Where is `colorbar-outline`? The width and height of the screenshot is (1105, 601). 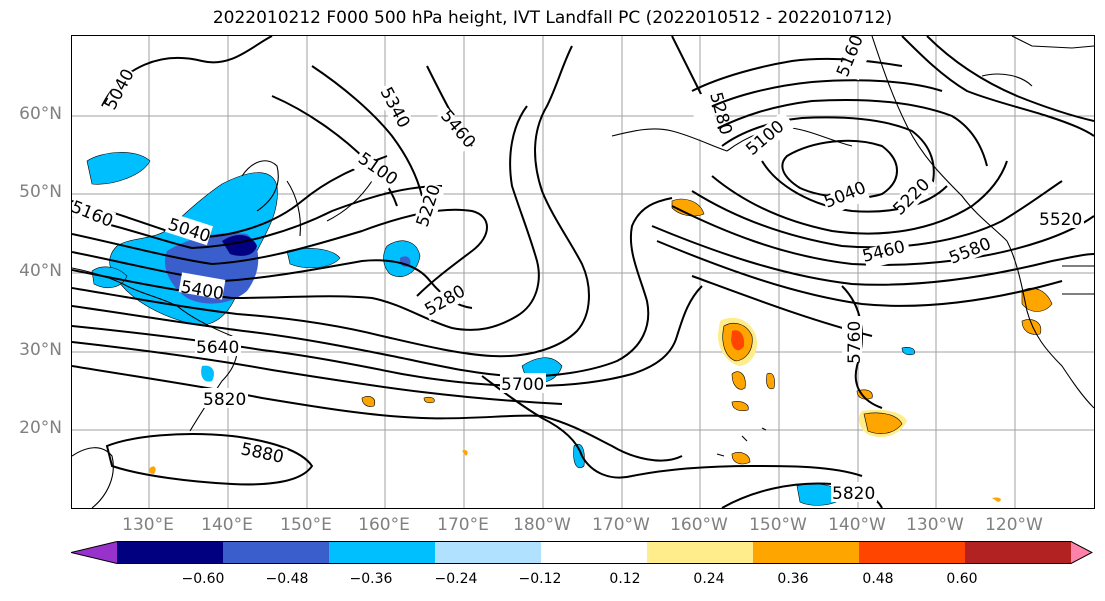
colorbar-outline is located at coordinates (582, 552).